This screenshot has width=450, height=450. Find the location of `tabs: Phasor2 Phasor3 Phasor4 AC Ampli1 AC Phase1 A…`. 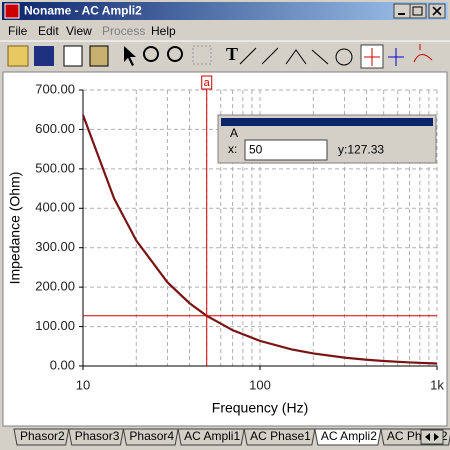

tabs: Phasor2 Phasor3 Phasor4 AC Ampli1 AC Phase1 A… is located at coordinates (231, 437).